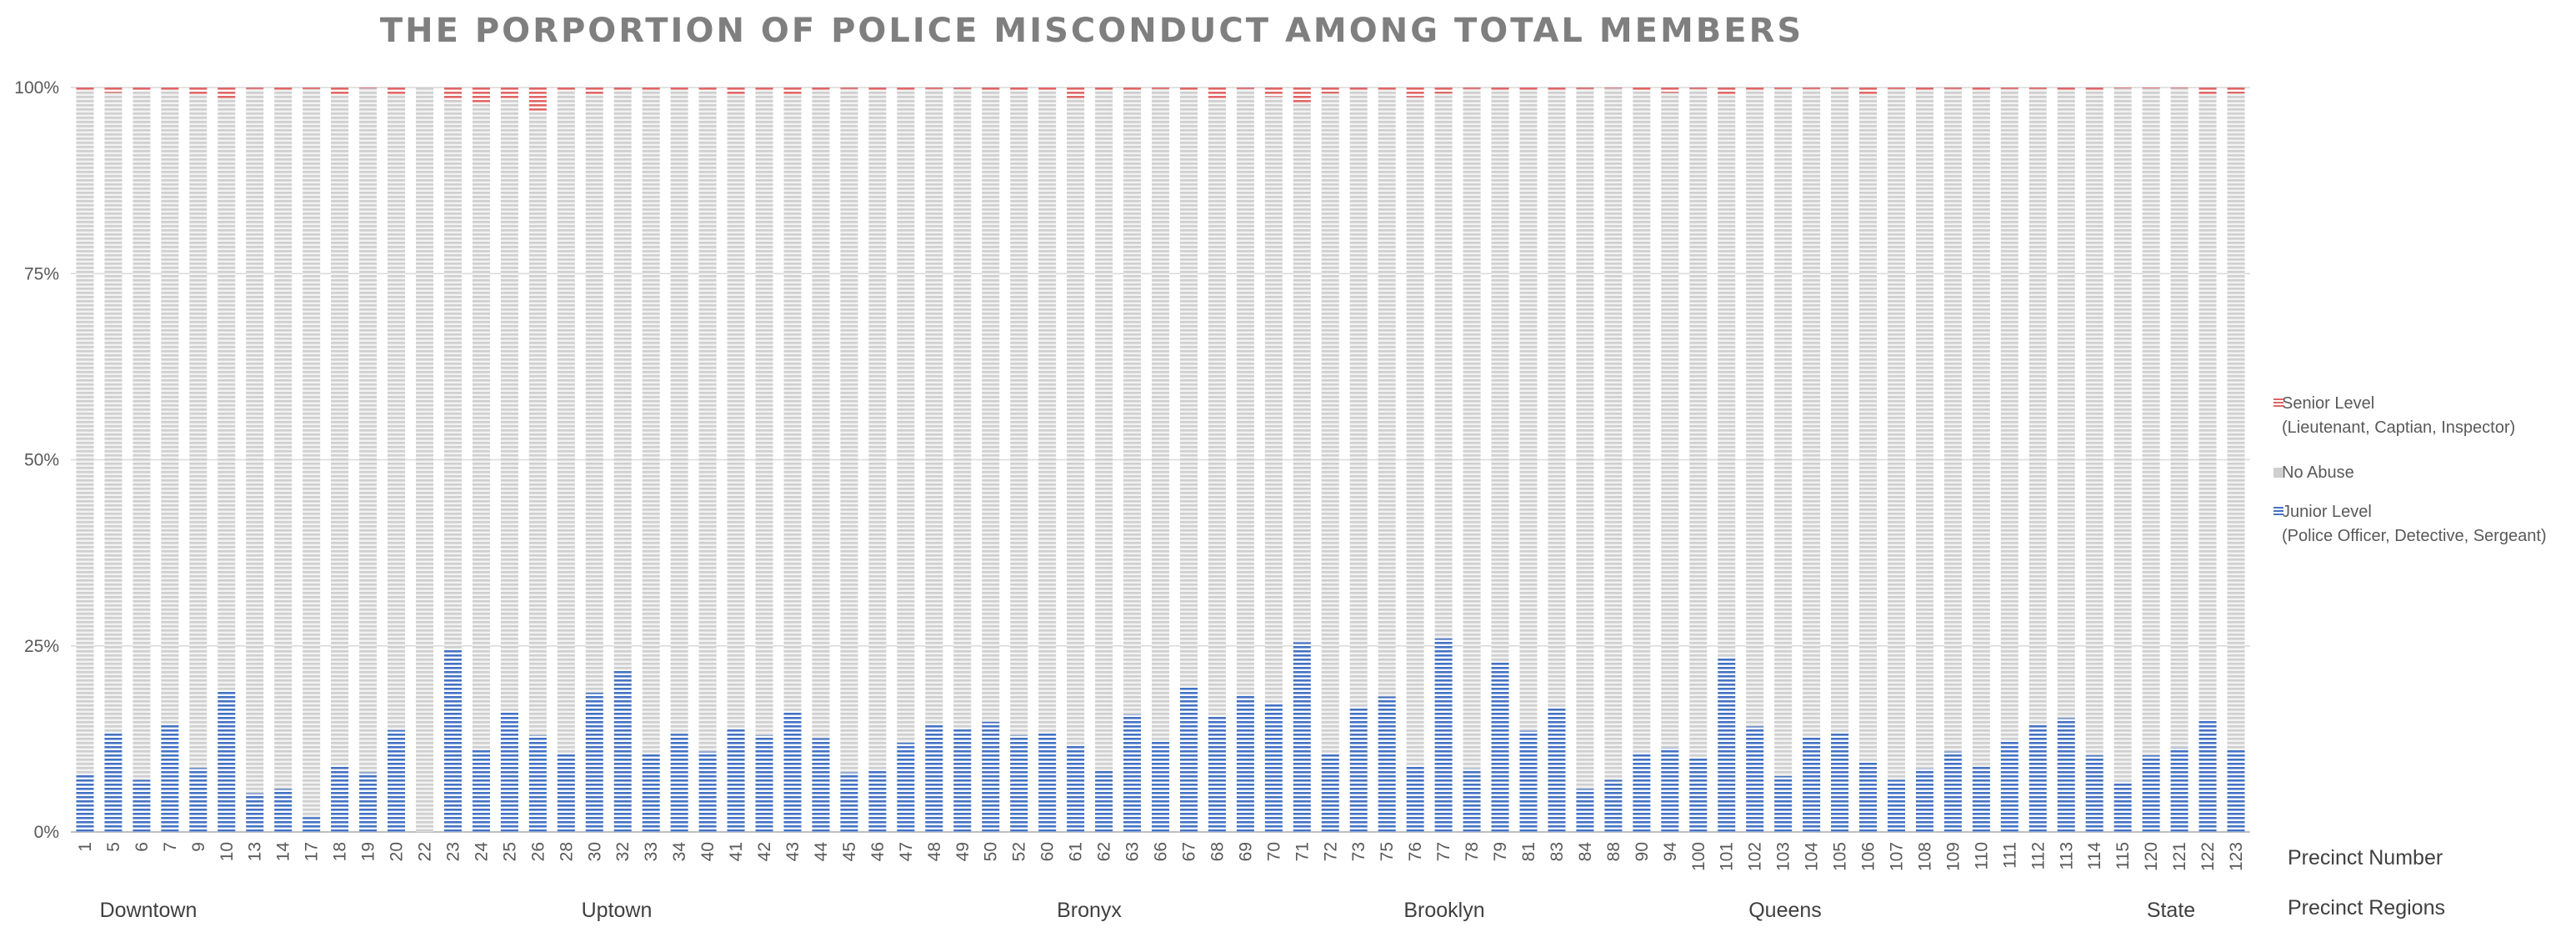 The height and width of the screenshot is (932, 2576). I want to click on x-tick-label: 32, so click(623, 851).